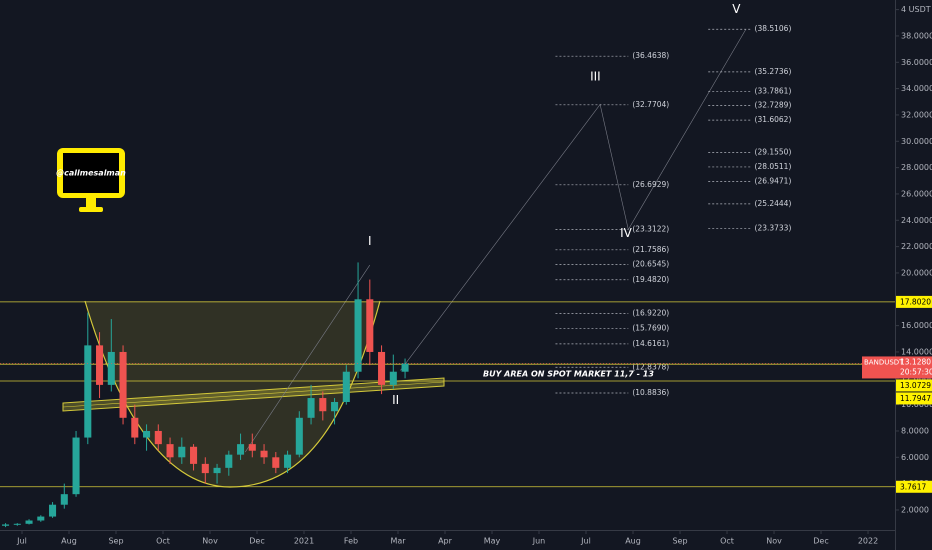  What do you see at coordinates (395, 400) in the screenshot?
I see `wave-label: II` at bounding box center [395, 400].